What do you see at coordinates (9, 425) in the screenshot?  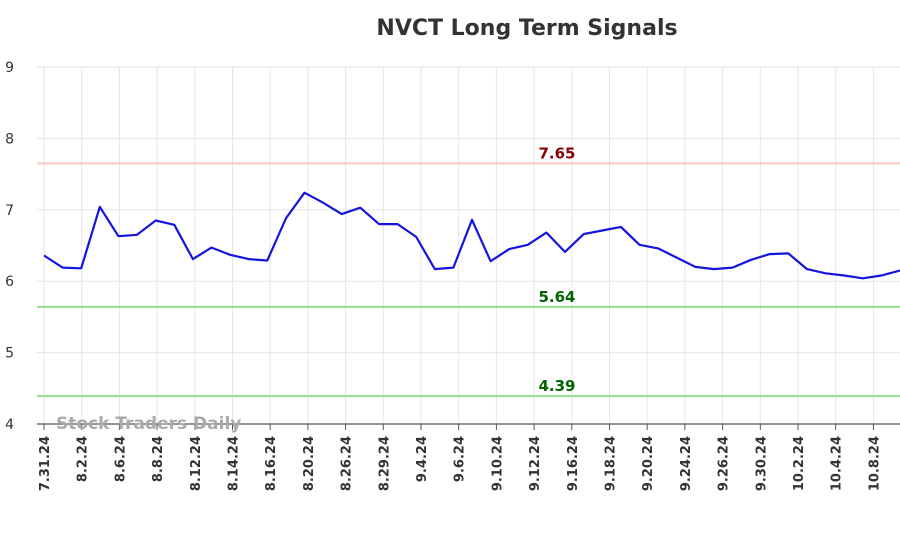 I see `y-tick-label: 4` at bounding box center [9, 425].